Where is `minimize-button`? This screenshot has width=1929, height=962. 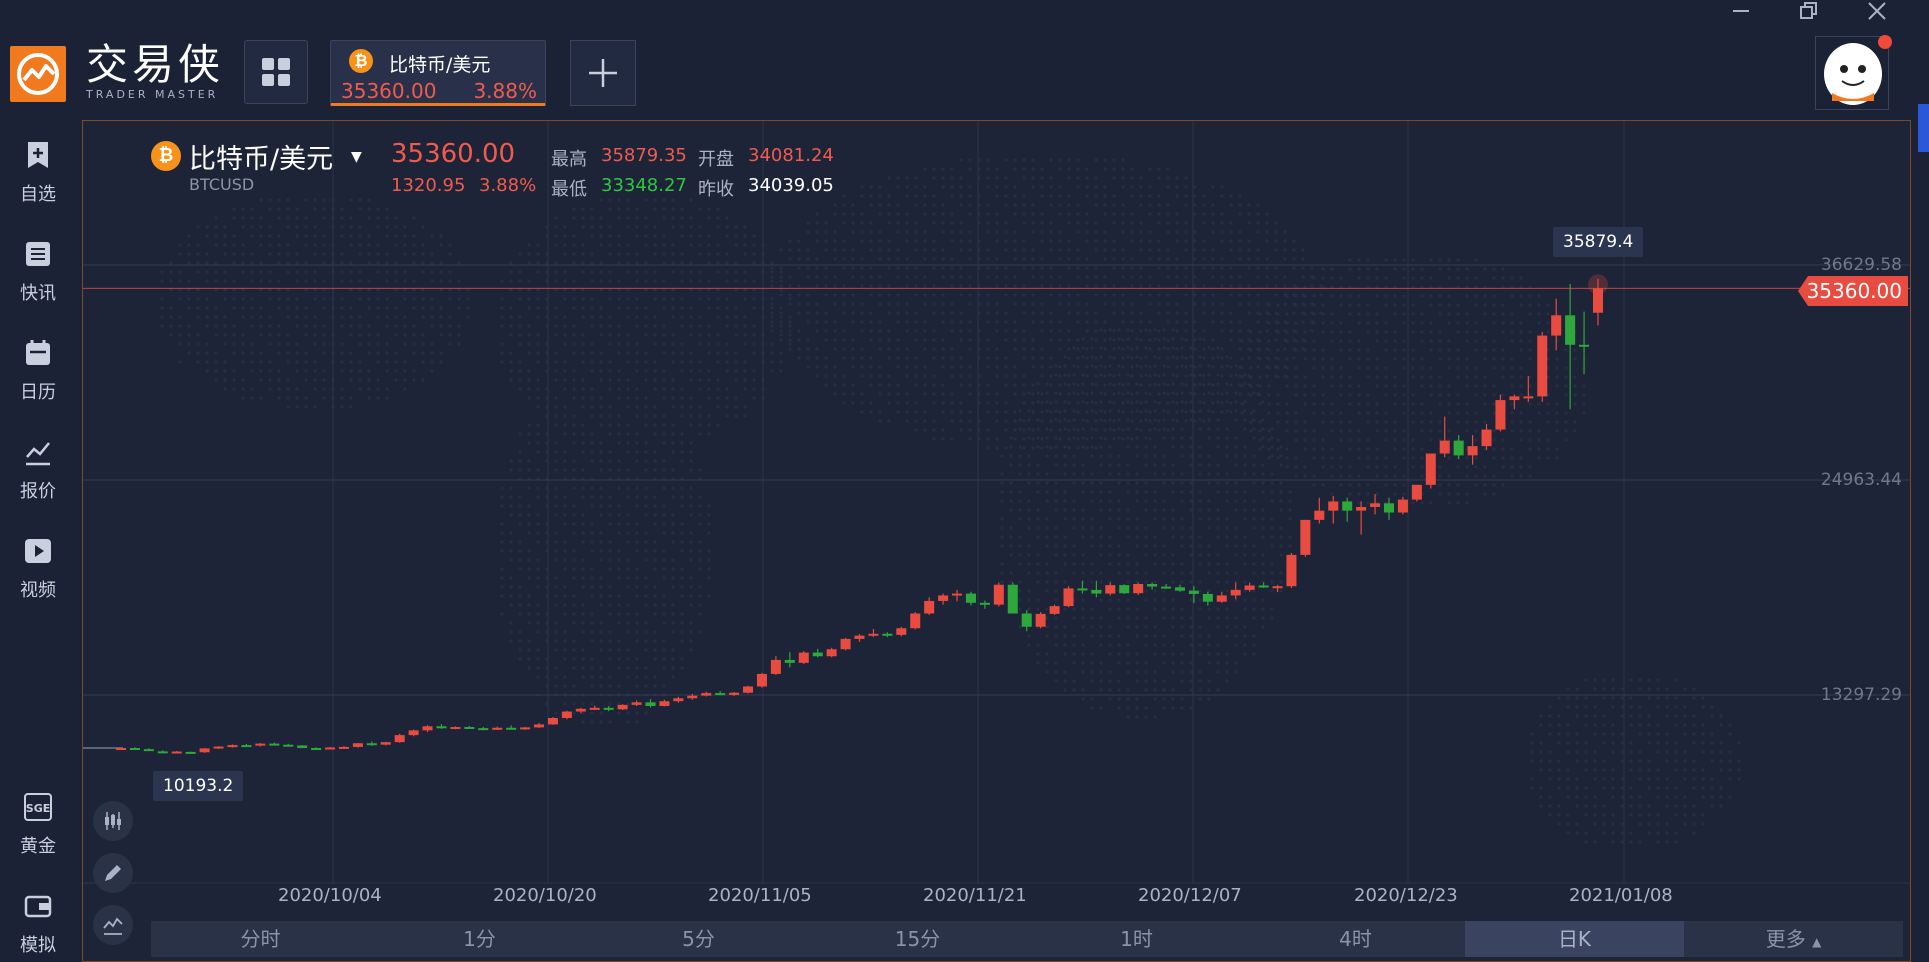 minimize-button is located at coordinates (1741, 14).